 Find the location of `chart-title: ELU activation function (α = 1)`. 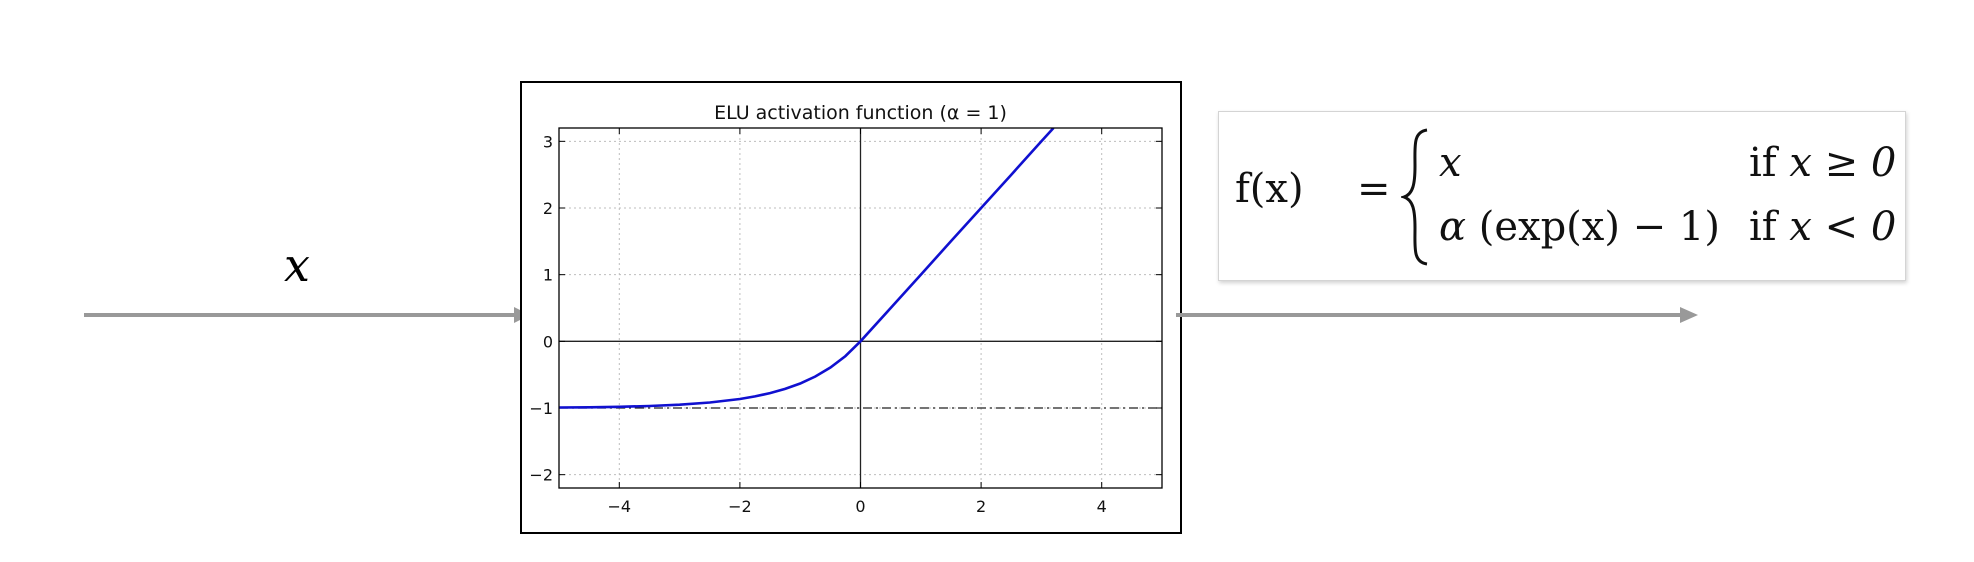

chart-title: ELU activation function (α = 1) is located at coordinates (860, 113).